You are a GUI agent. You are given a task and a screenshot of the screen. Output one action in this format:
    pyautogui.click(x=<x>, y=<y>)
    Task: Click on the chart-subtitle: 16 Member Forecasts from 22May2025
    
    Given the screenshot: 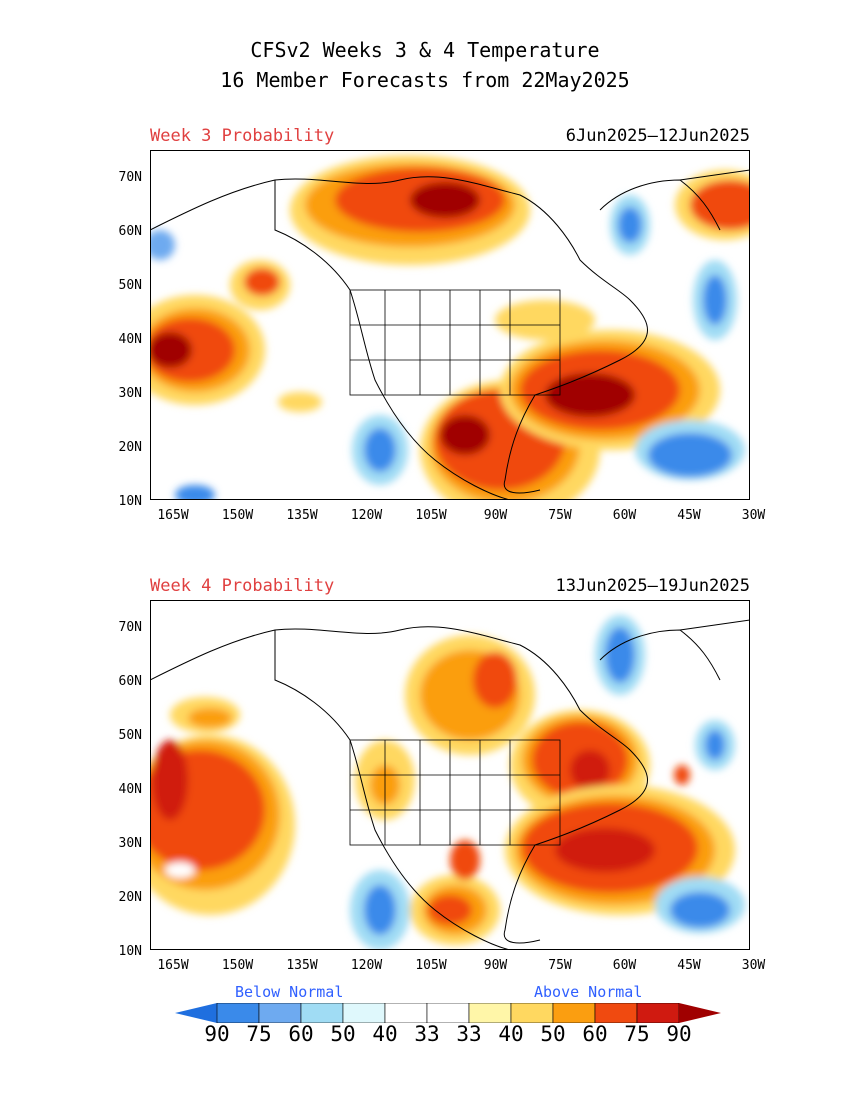 What is the action you would take?
    pyautogui.click(x=425, y=80)
    